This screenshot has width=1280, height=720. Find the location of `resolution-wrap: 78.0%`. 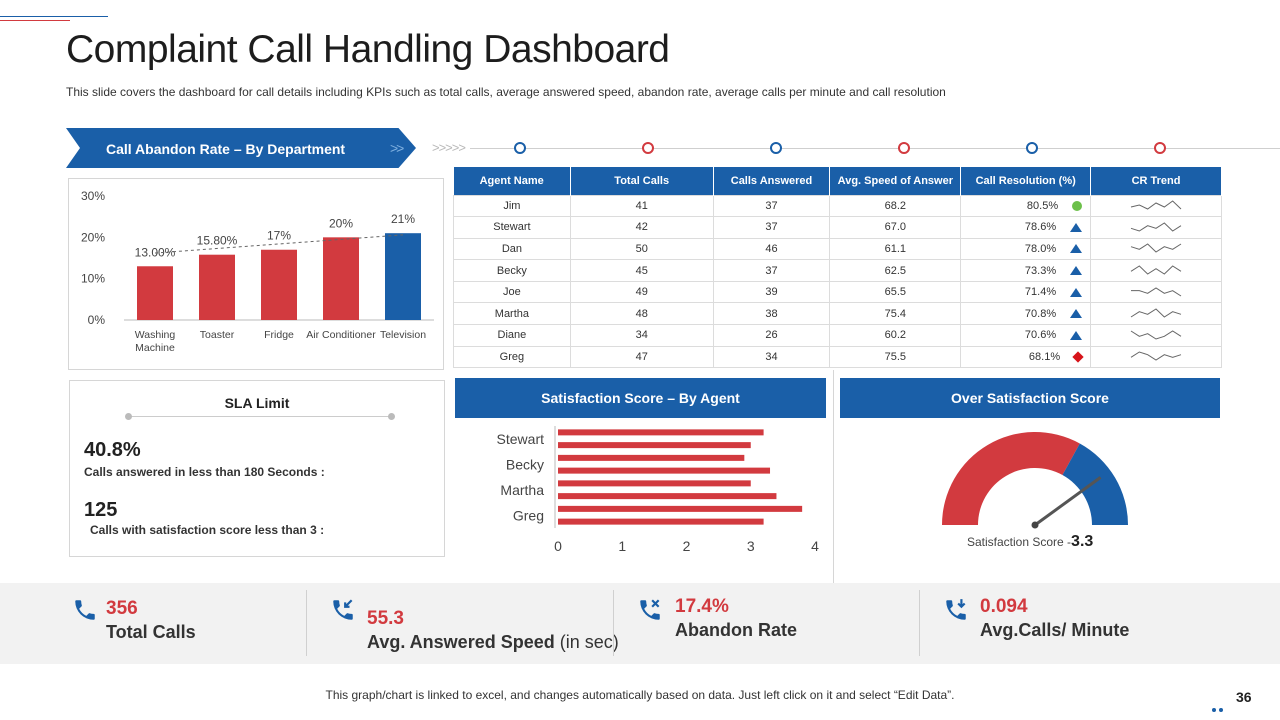

resolution-wrap: 78.0% is located at coordinates (1054, 249).